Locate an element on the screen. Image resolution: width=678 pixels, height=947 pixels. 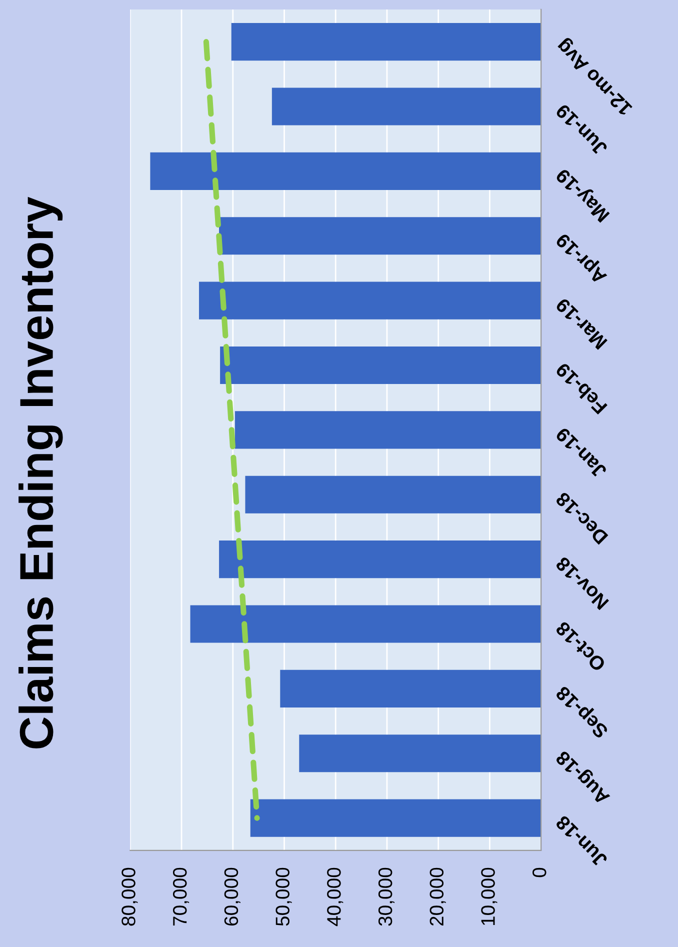
text: Claims Ending Inventory is located at coordinates (40, 472).